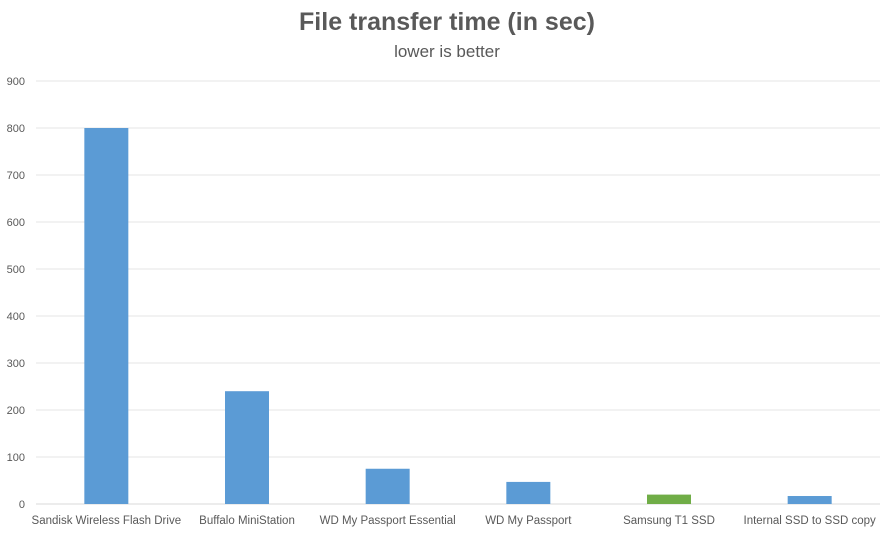 The width and height of the screenshot is (894, 536). Describe the element at coordinates (247, 521) in the screenshot. I see `x-tick-label: Buffalo MiniStation` at that location.